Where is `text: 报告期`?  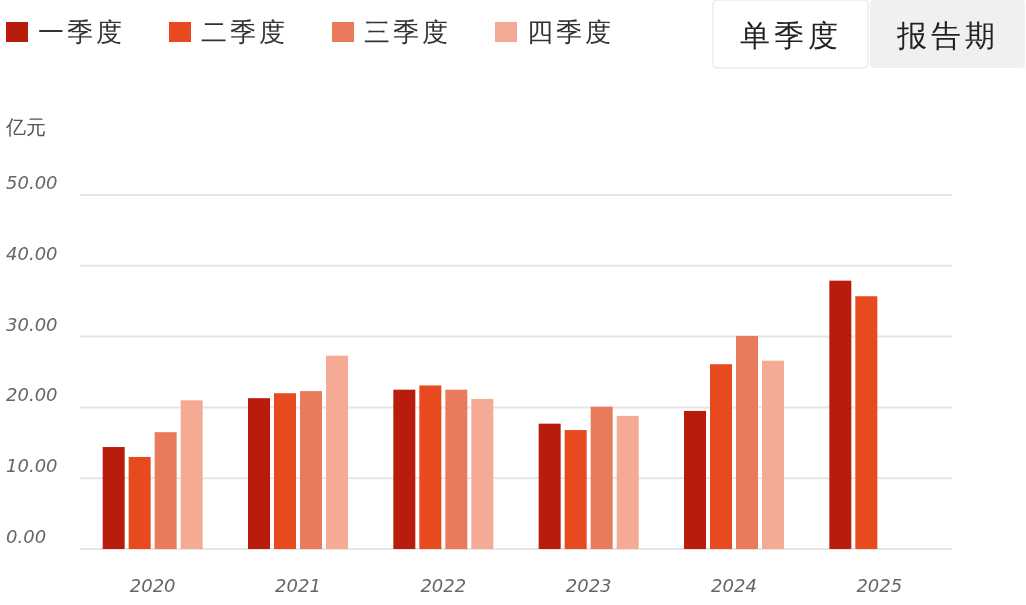
text: 报告期 is located at coordinates (947, 35).